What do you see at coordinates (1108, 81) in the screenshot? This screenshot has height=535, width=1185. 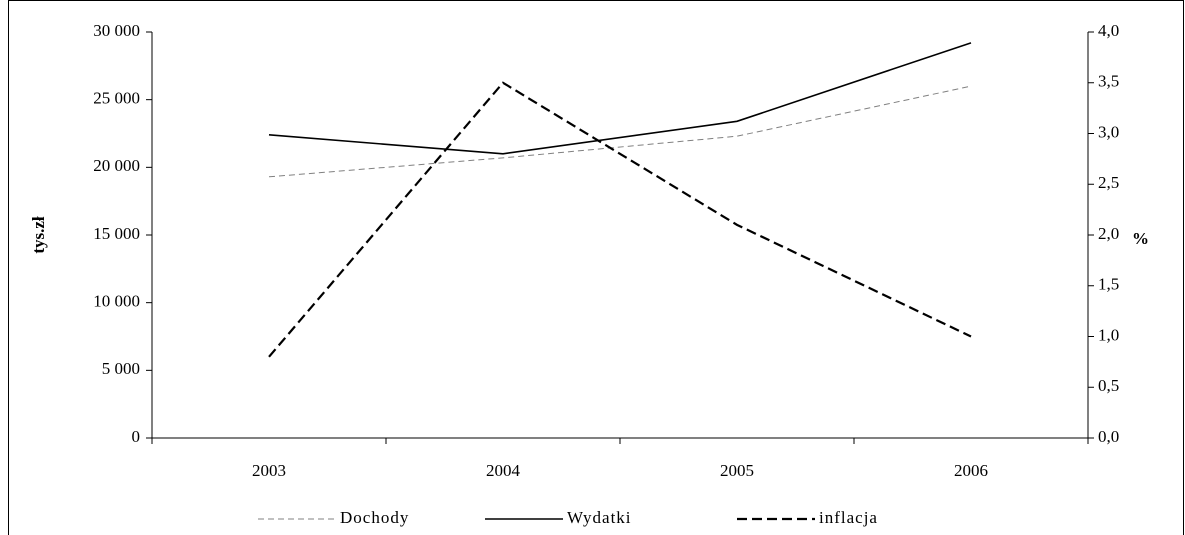 I see `y2-tick-label: 3,5` at bounding box center [1108, 81].